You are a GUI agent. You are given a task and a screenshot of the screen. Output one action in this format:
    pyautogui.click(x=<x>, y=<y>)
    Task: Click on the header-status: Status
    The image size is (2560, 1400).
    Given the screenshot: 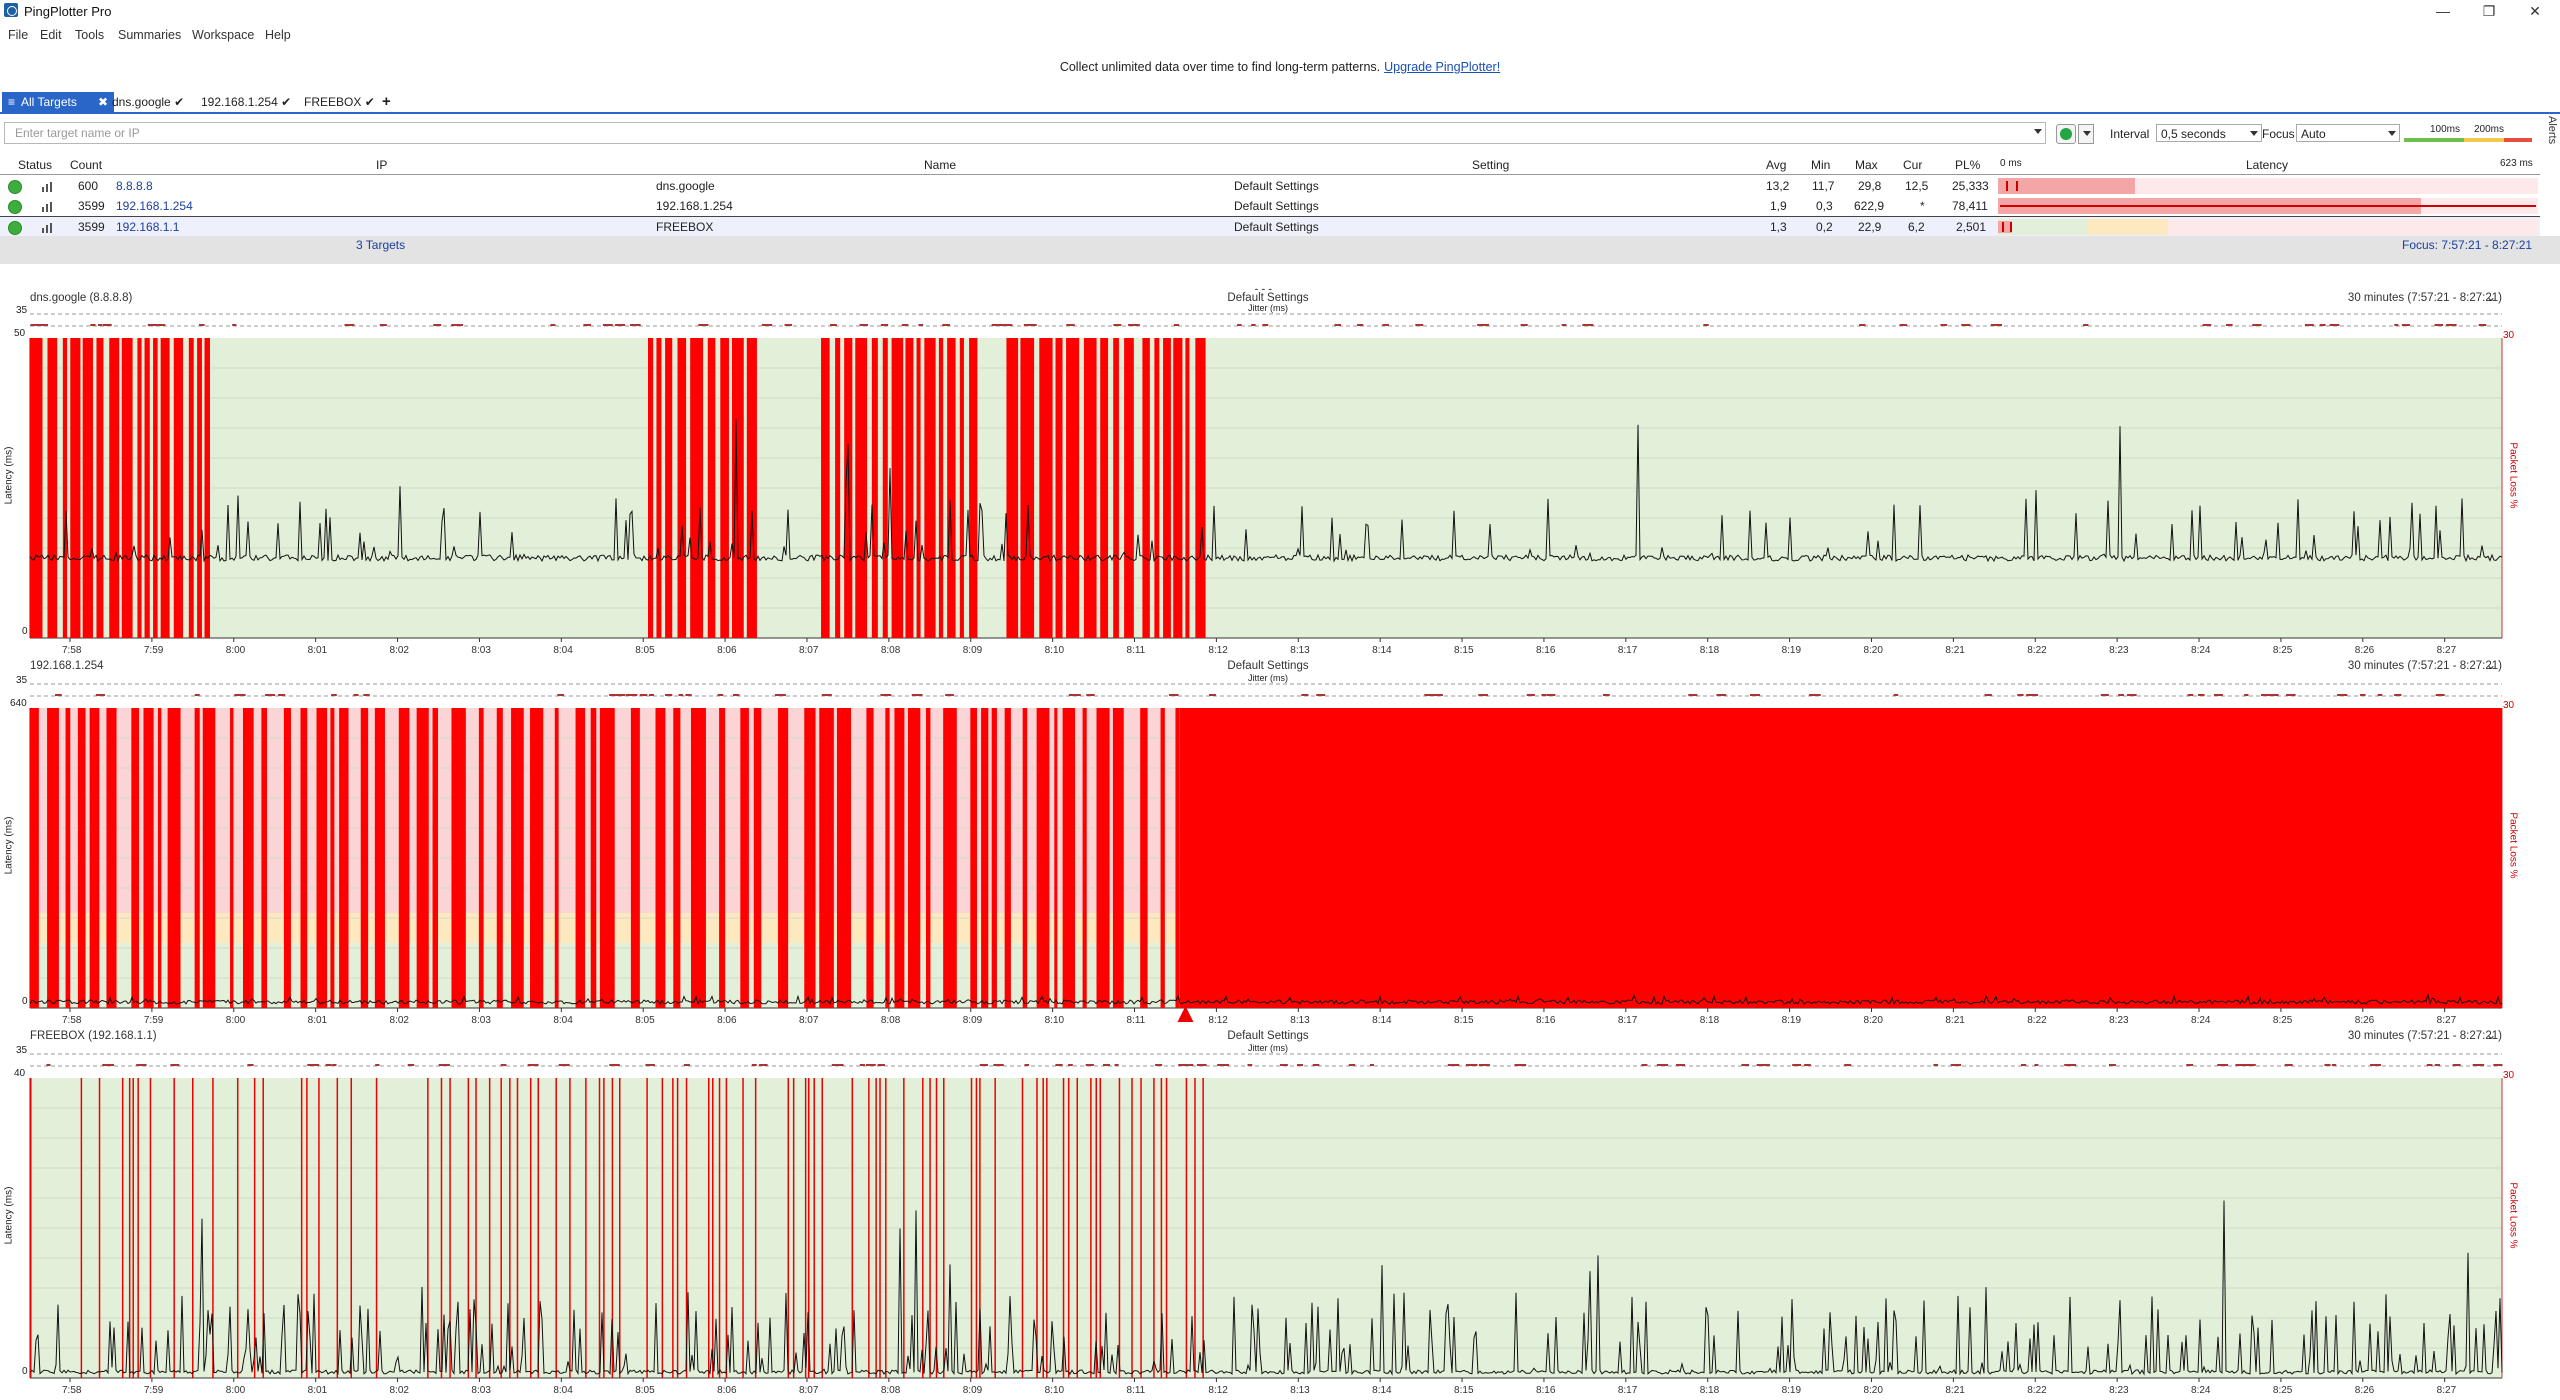 What is the action you would take?
    pyautogui.click(x=35, y=165)
    